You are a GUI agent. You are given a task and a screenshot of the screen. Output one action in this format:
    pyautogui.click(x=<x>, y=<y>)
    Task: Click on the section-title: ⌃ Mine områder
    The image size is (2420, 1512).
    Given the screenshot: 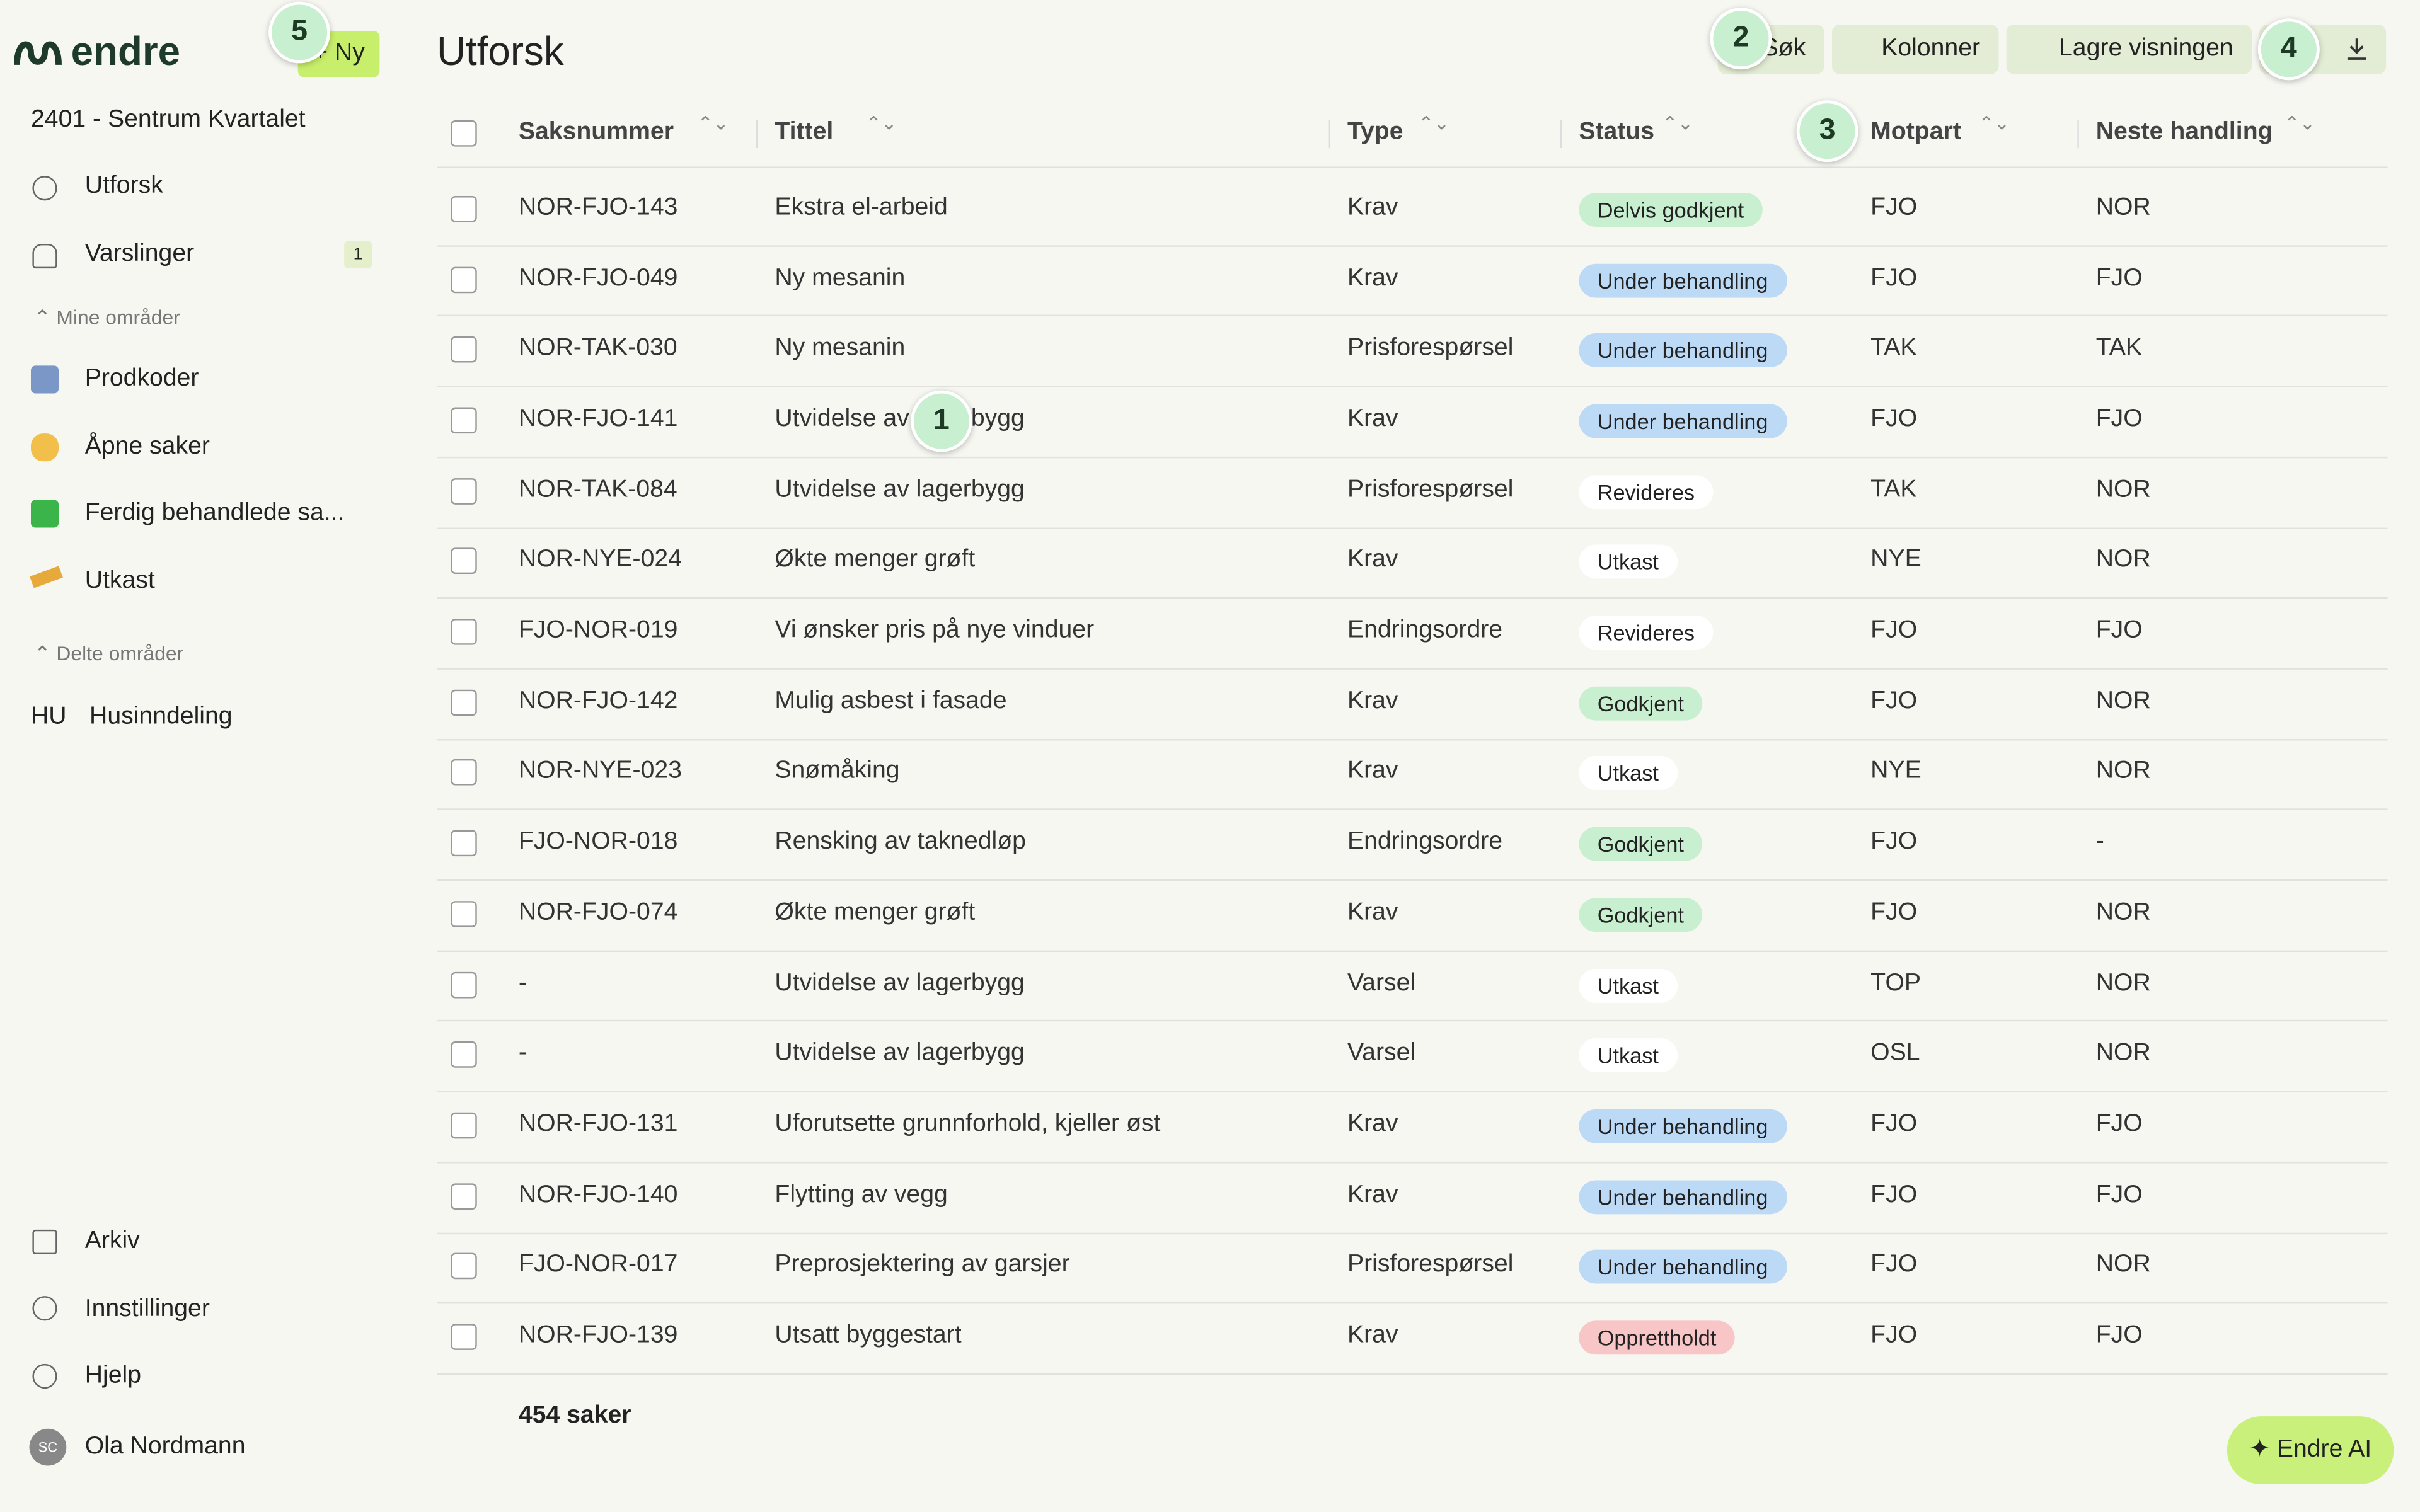 What is the action you would take?
    pyautogui.click(x=107, y=317)
    